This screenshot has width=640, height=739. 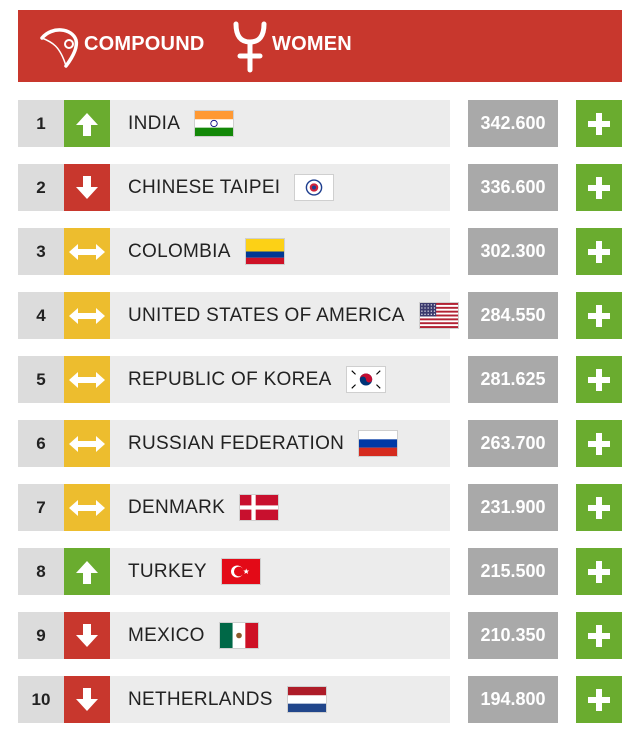 What do you see at coordinates (204, 187) in the screenshot?
I see `country-name: CHINESE TAIPEI` at bounding box center [204, 187].